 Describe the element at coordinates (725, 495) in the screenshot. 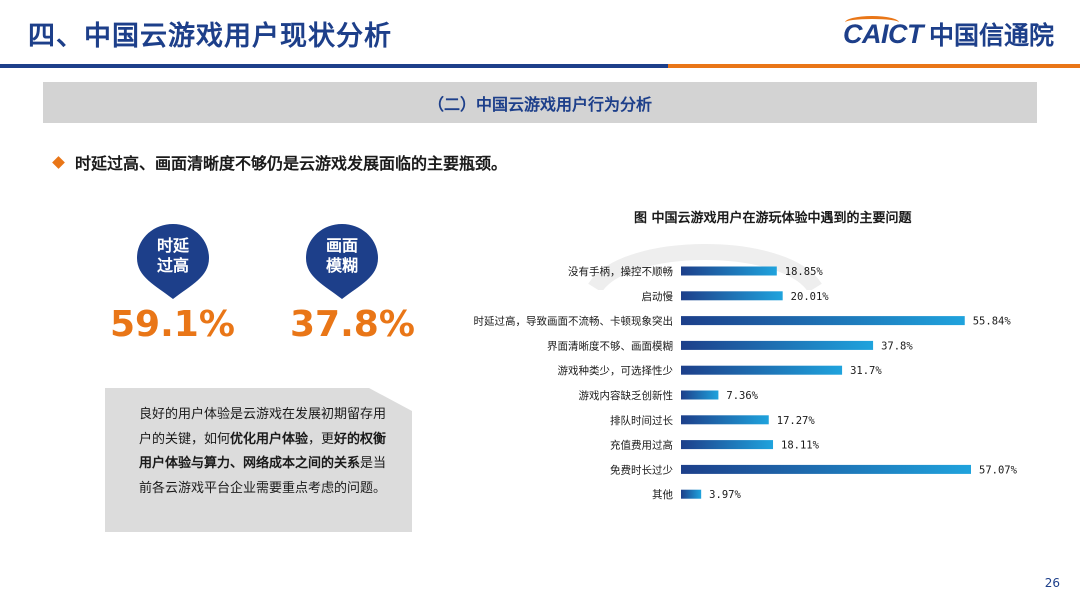

I see `value-label: 3.97%` at that location.